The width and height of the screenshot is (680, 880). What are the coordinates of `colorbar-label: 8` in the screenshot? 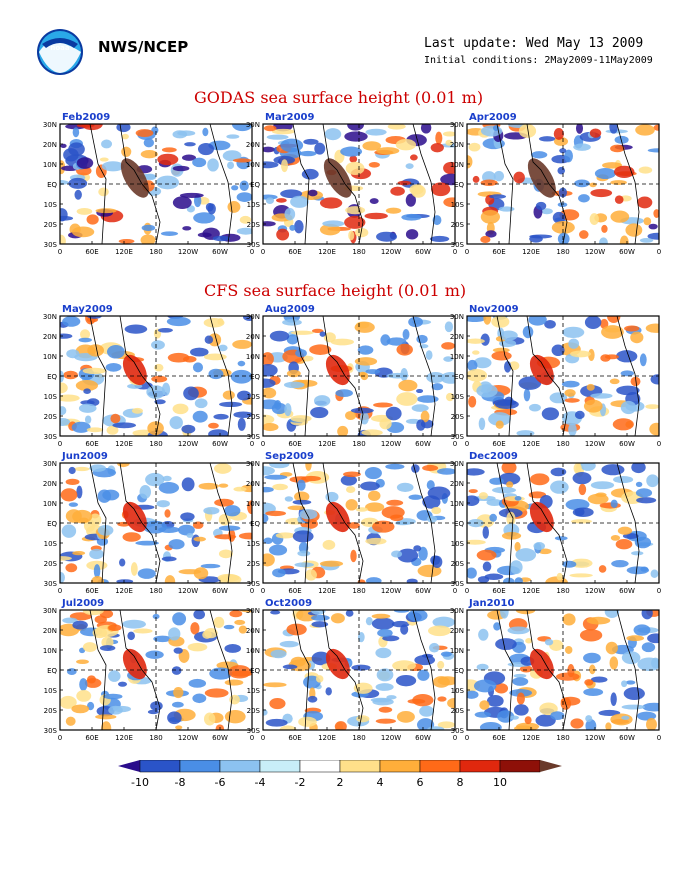 It's located at (460, 782).